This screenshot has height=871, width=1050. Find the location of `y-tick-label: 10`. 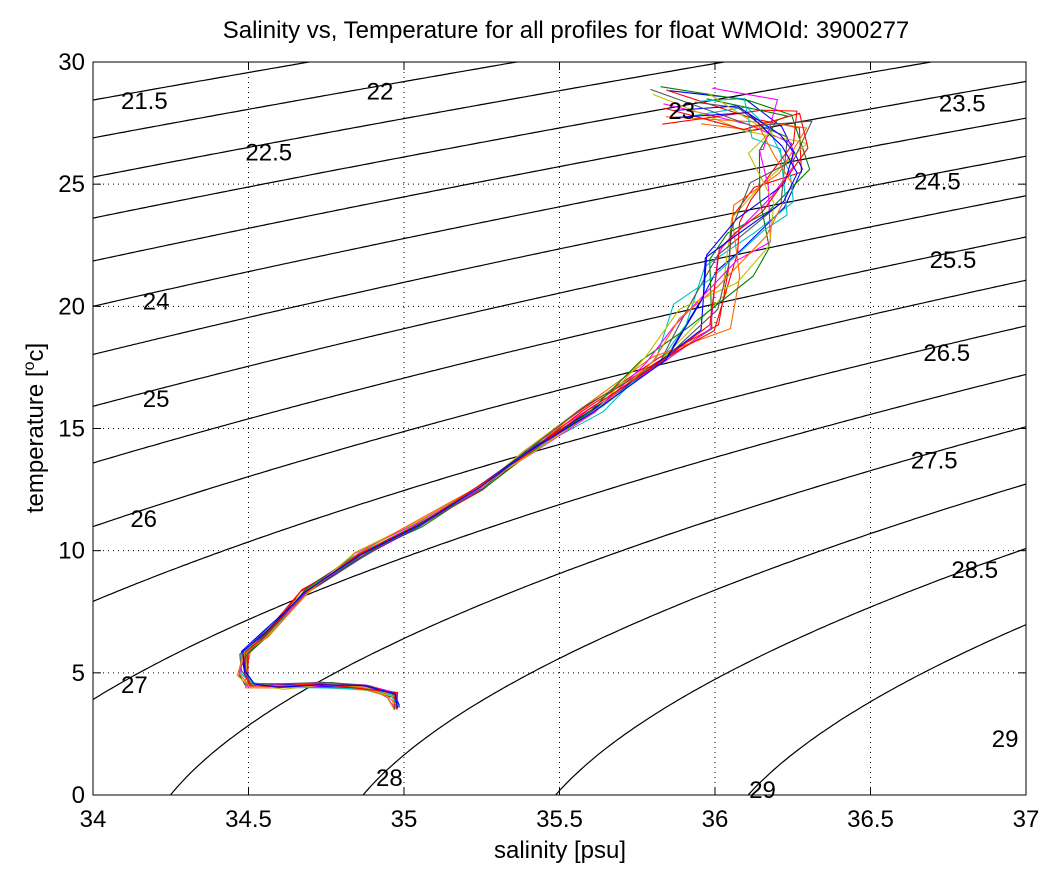

y-tick-label: 10 is located at coordinates (71, 551).